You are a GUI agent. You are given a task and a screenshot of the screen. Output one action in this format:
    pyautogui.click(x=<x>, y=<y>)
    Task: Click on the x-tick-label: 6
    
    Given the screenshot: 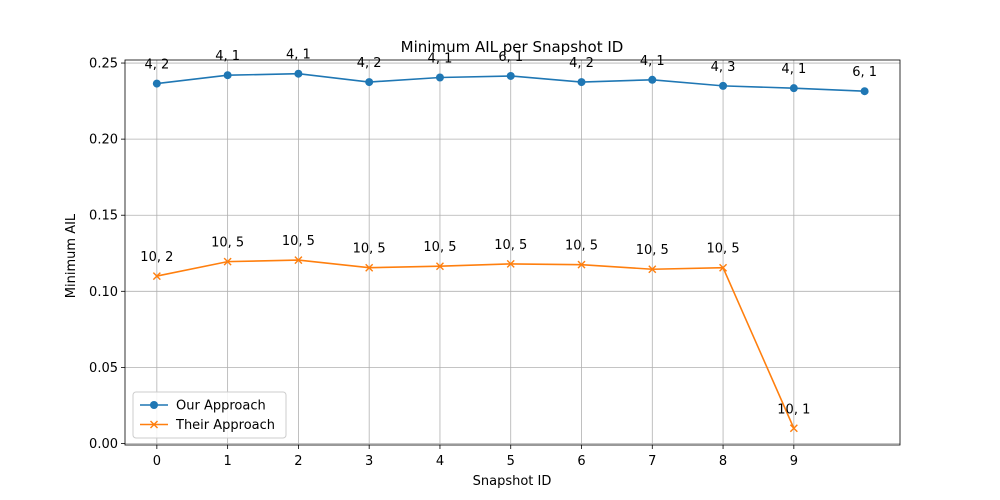 What is the action you would take?
    pyautogui.click(x=581, y=461)
    